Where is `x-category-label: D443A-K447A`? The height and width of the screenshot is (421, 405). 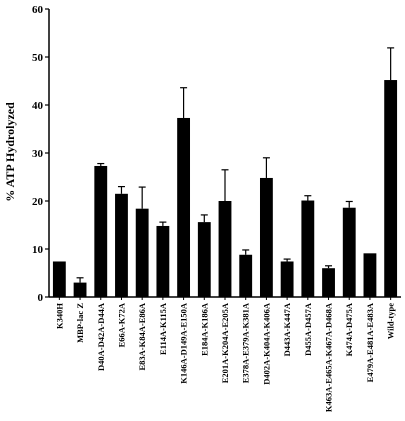 x-category-label: D443A-K447A is located at coordinates (287, 329).